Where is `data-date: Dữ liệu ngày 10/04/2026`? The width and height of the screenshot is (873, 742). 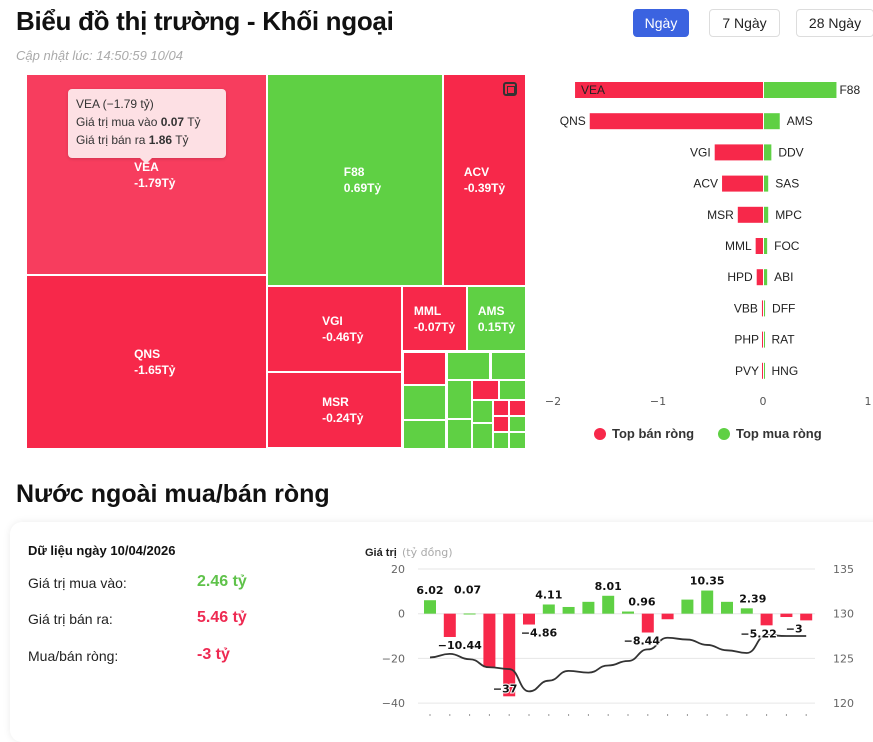
data-date: Dữ liệu ngày 10/04/2026 is located at coordinates (102, 550).